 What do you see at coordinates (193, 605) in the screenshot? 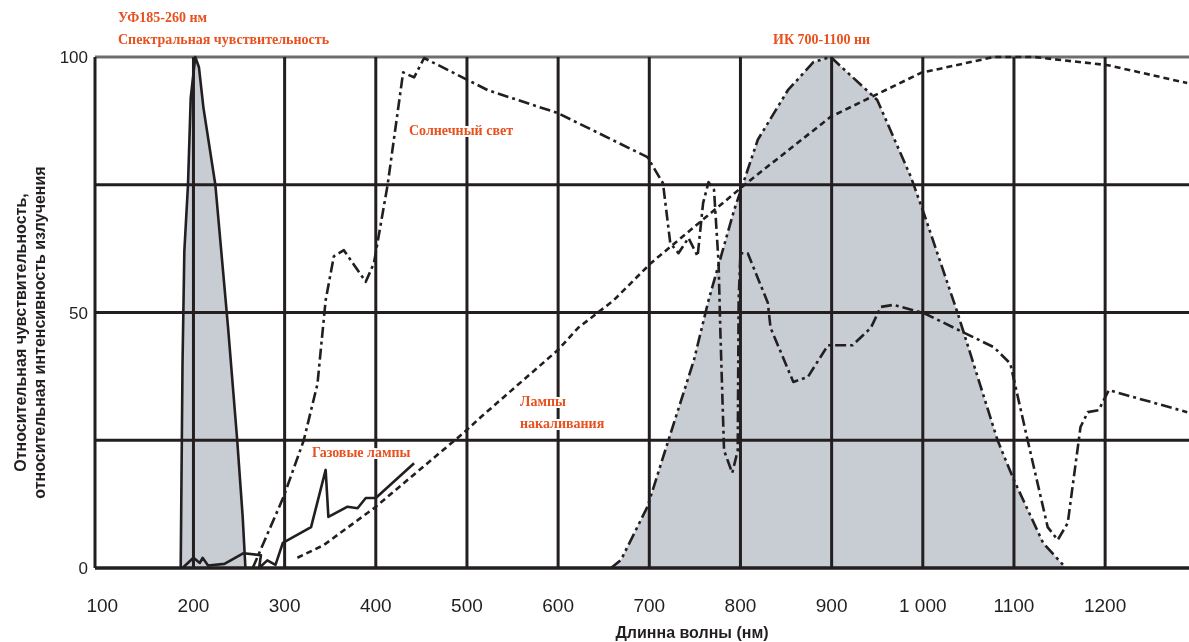
I see `x-tick-label: 200` at bounding box center [193, 605].